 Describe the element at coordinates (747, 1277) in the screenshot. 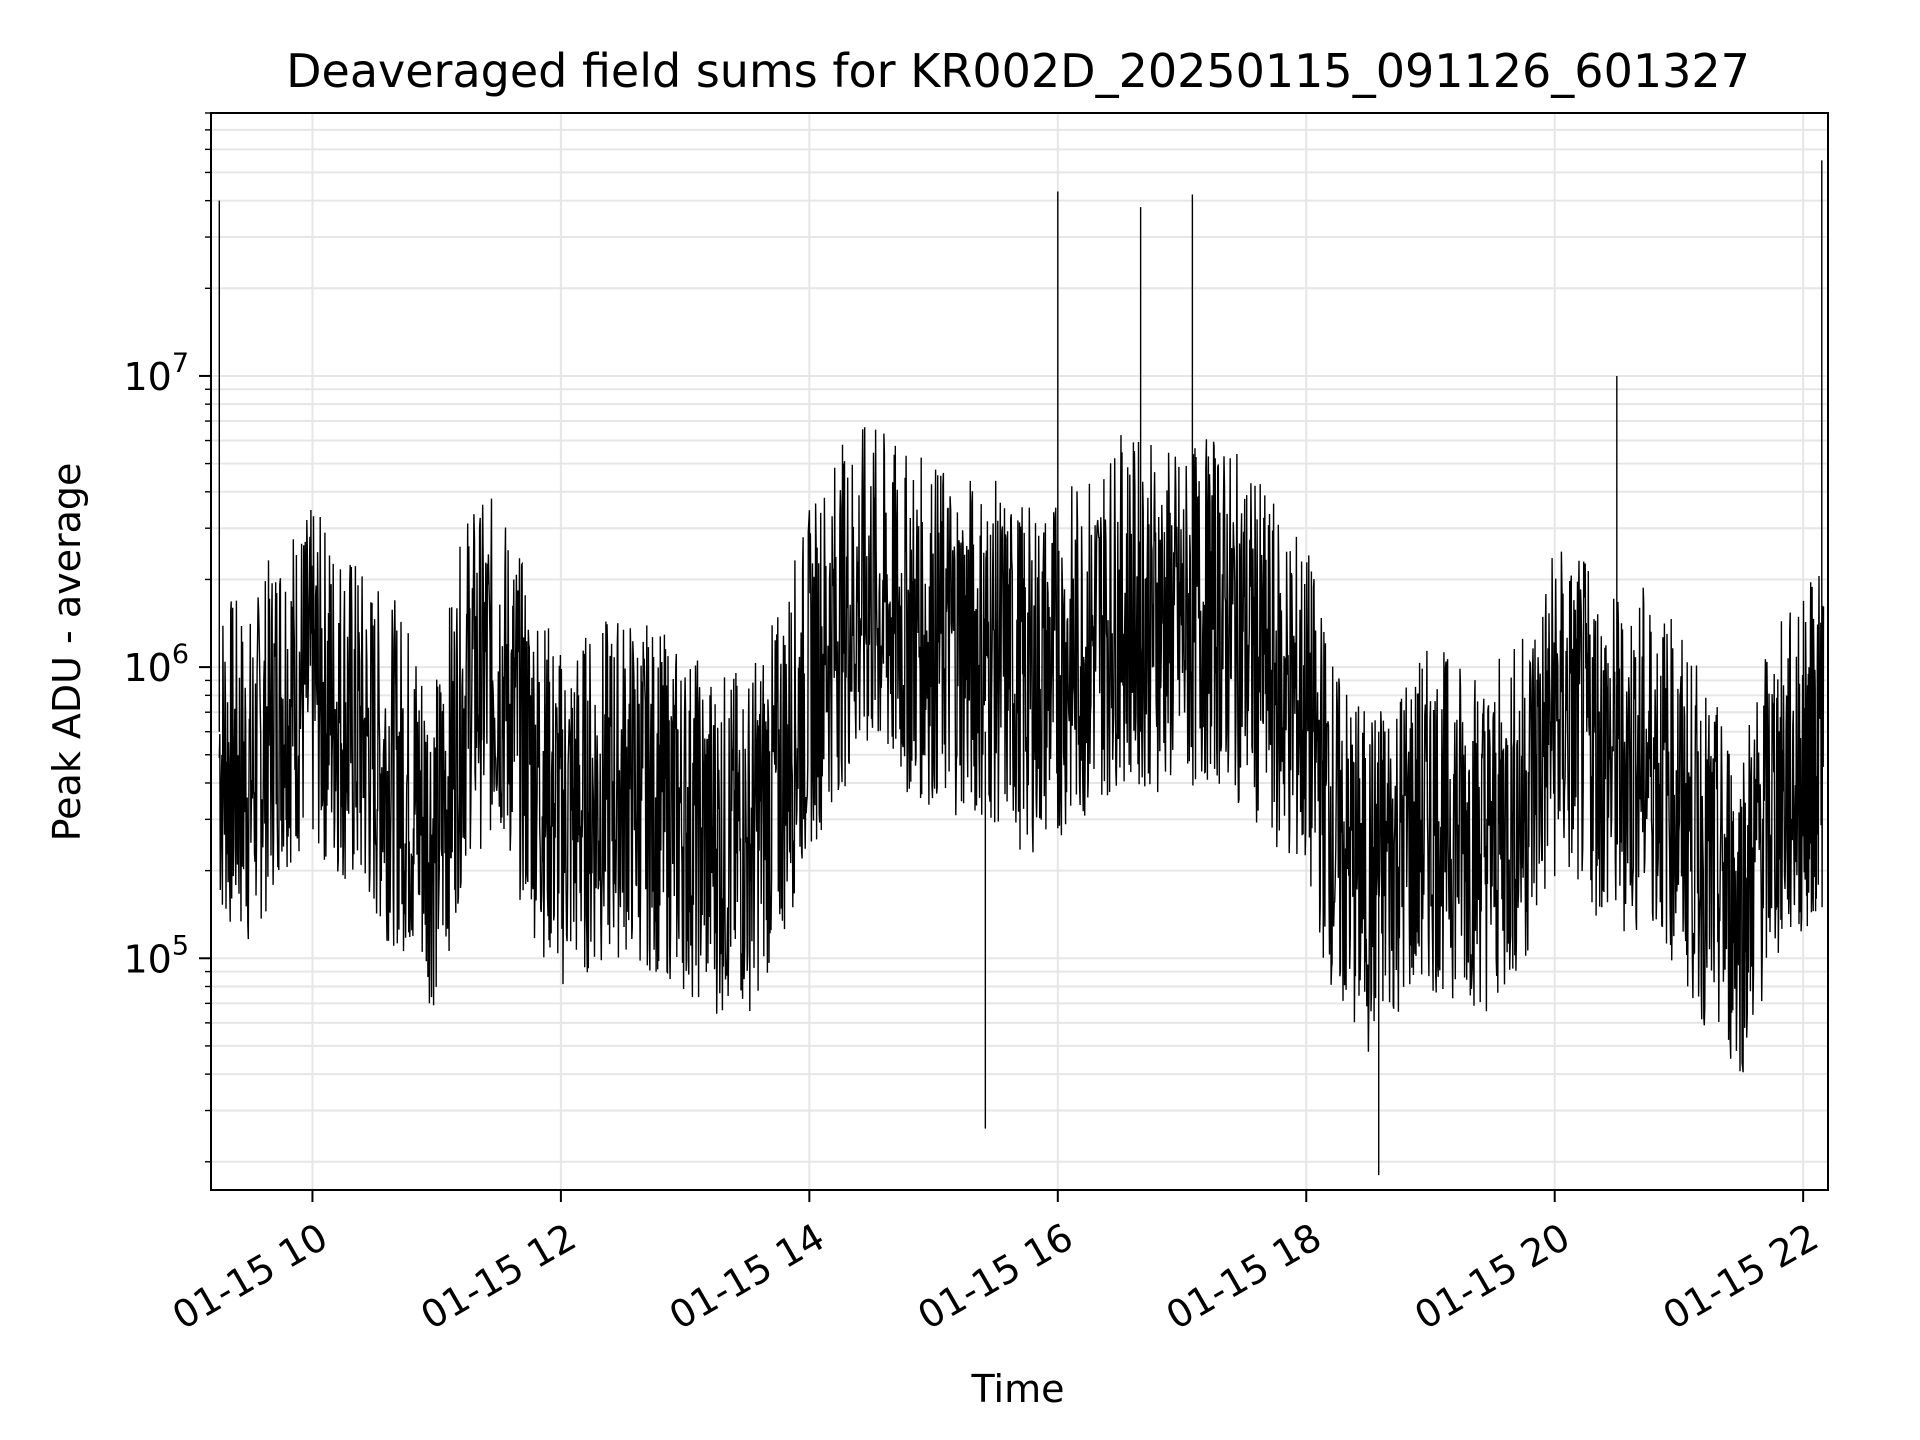

I see `x-tick-label: 01-15 14` at that location.